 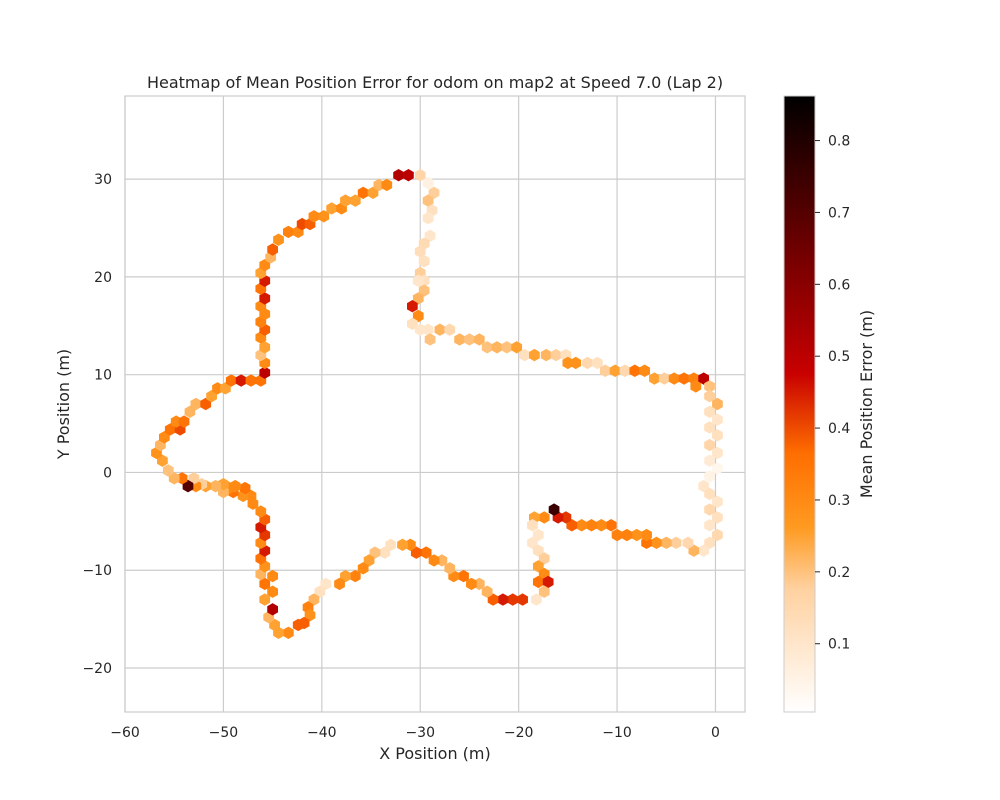 I want to click on colorbar-tick-label: 0.4, so click(x=839, y=429).